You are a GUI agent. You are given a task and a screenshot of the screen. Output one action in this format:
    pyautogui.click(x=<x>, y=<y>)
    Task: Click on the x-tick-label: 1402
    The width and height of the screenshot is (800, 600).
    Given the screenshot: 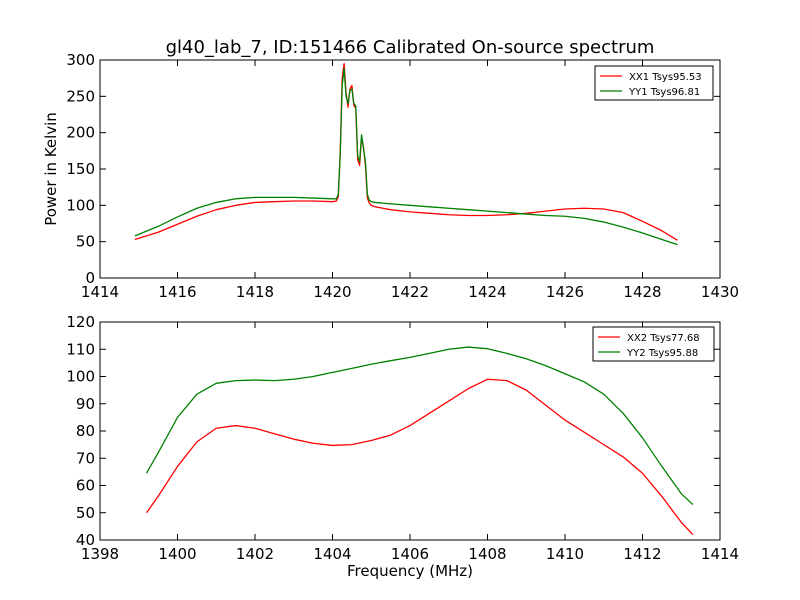 What is the action you would take?
    pyautogui.click(x=255, y=554)
    